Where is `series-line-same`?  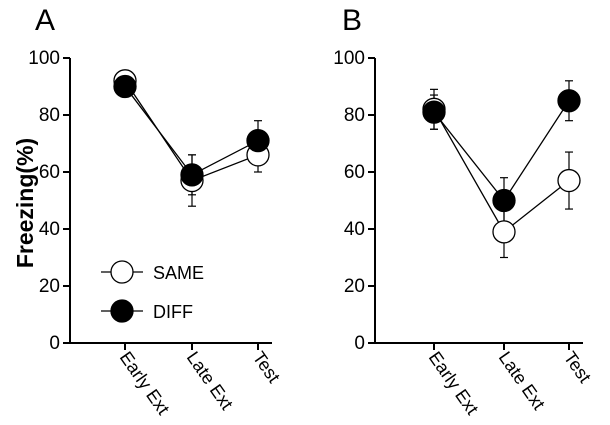 series-line-same is located at coordinates (501, 170).